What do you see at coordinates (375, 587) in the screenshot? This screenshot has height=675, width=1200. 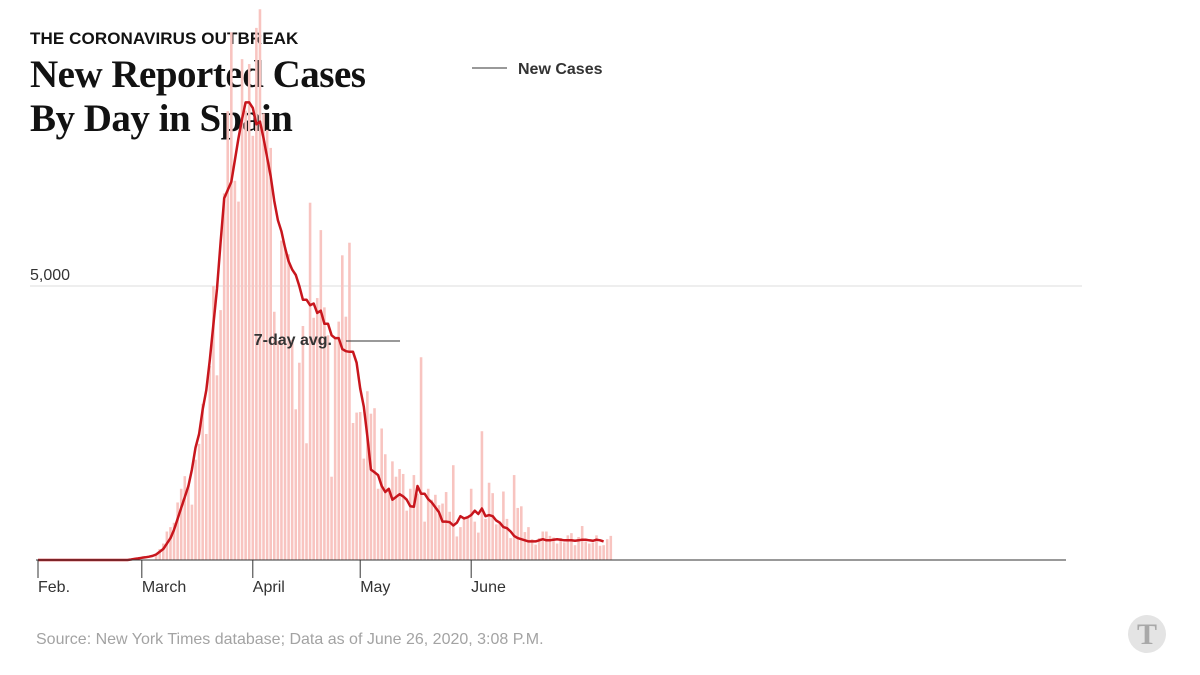 I see `x-tick-label: May` at bounding box center [375, 587].